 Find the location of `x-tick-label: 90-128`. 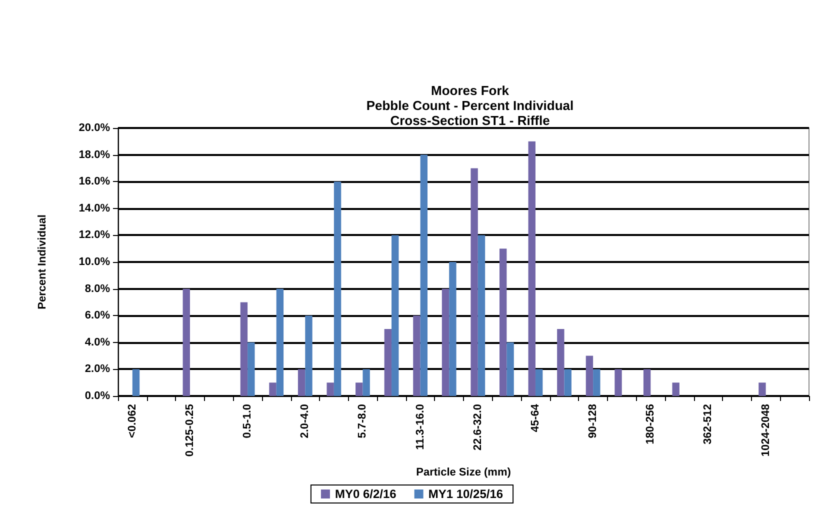

x-tick-label: 90-128 is located at coordinates (593, 421).